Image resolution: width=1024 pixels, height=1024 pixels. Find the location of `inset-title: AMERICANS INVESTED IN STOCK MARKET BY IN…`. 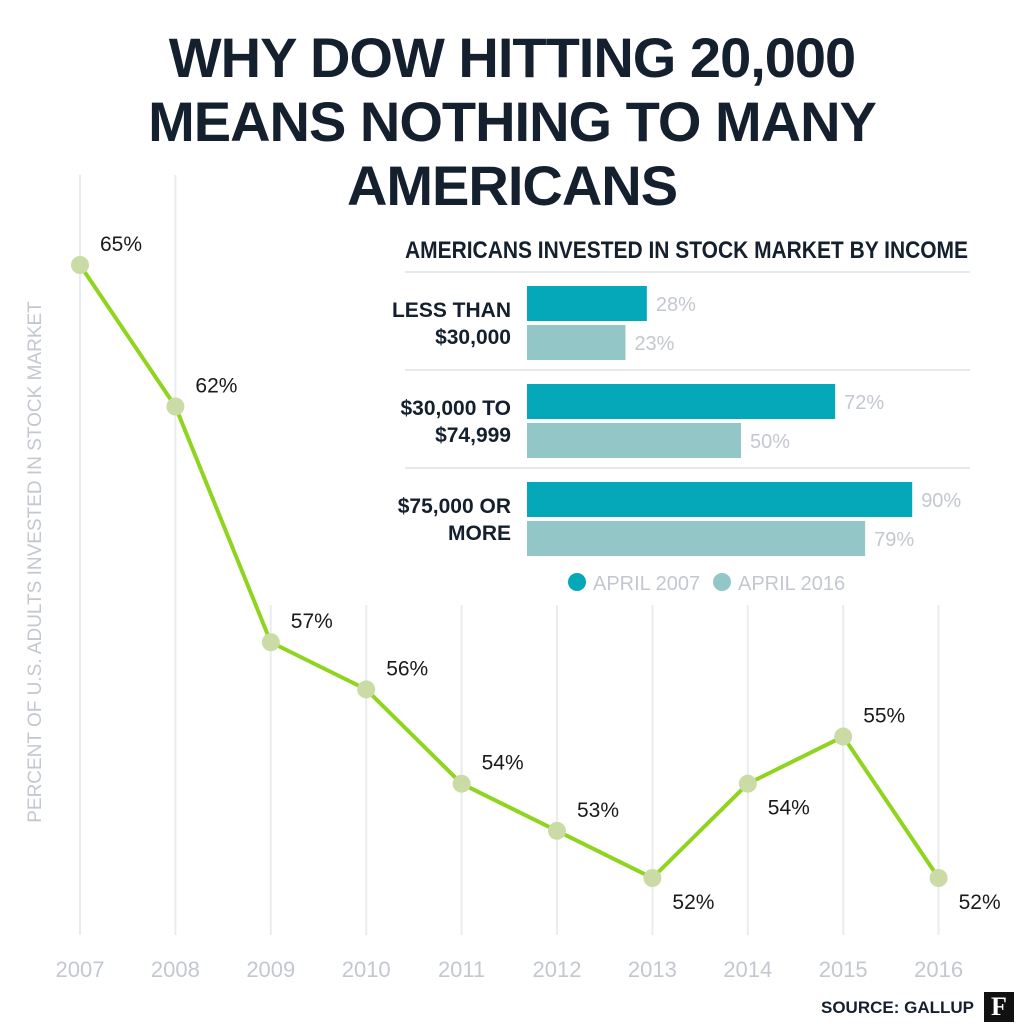

inset-title: AMERICANS INVESTED IN STOCK MARKET BY IN… is located at coordinates (686, 250).